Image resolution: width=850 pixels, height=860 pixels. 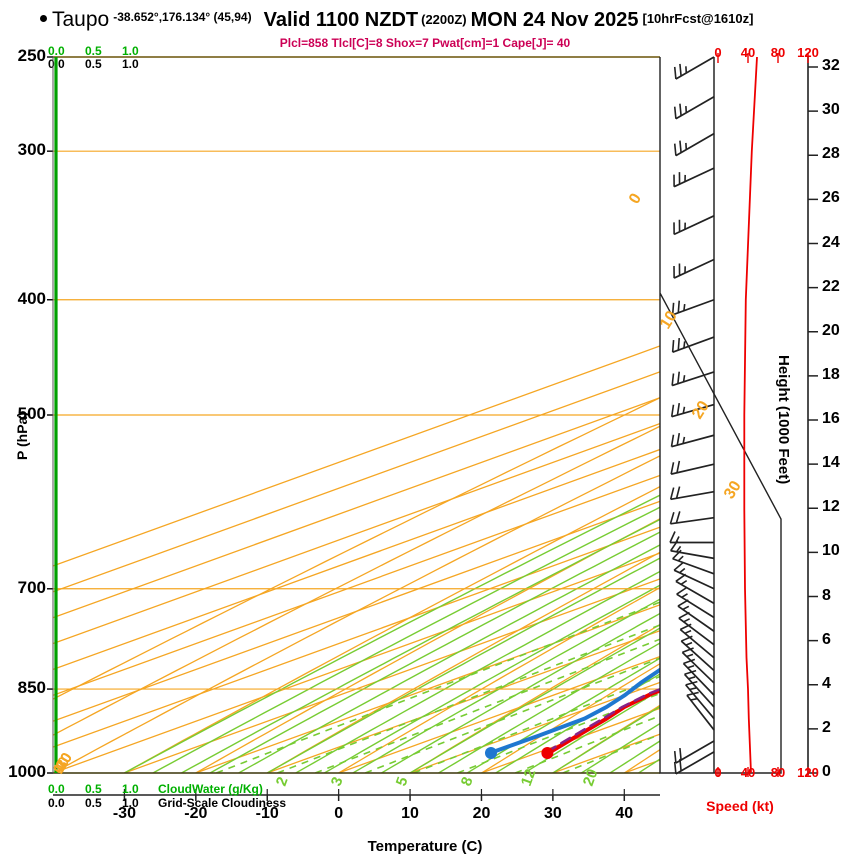 I want to click on temperature-tick-label: 20, so click(x=481, y=813).